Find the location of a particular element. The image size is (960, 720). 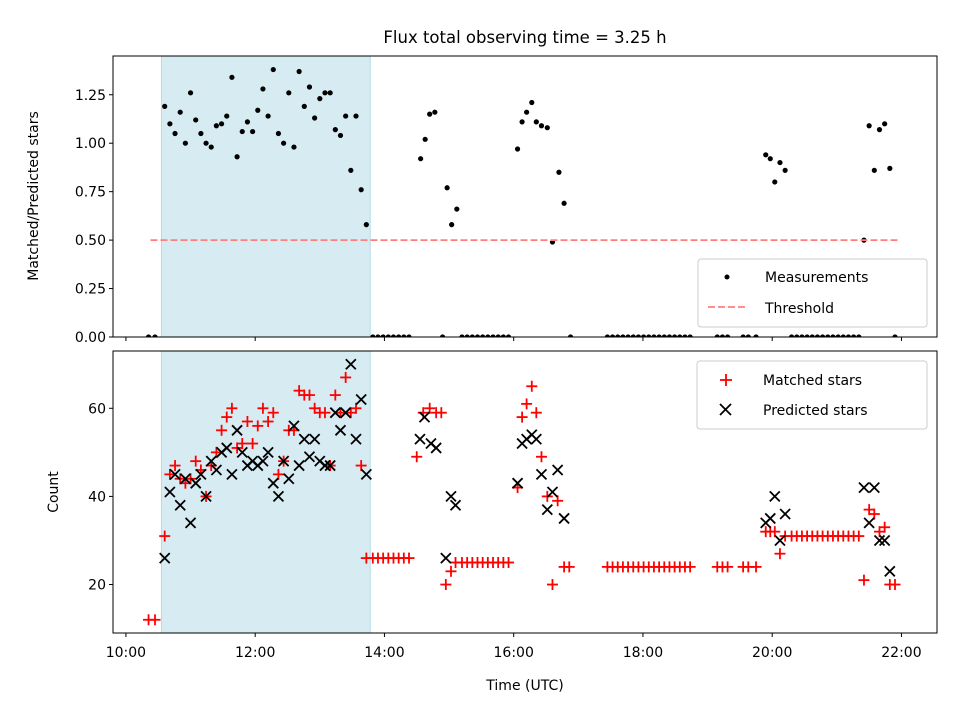

bottom-y-tick-label: 60 is located at coordinates (97, 409).